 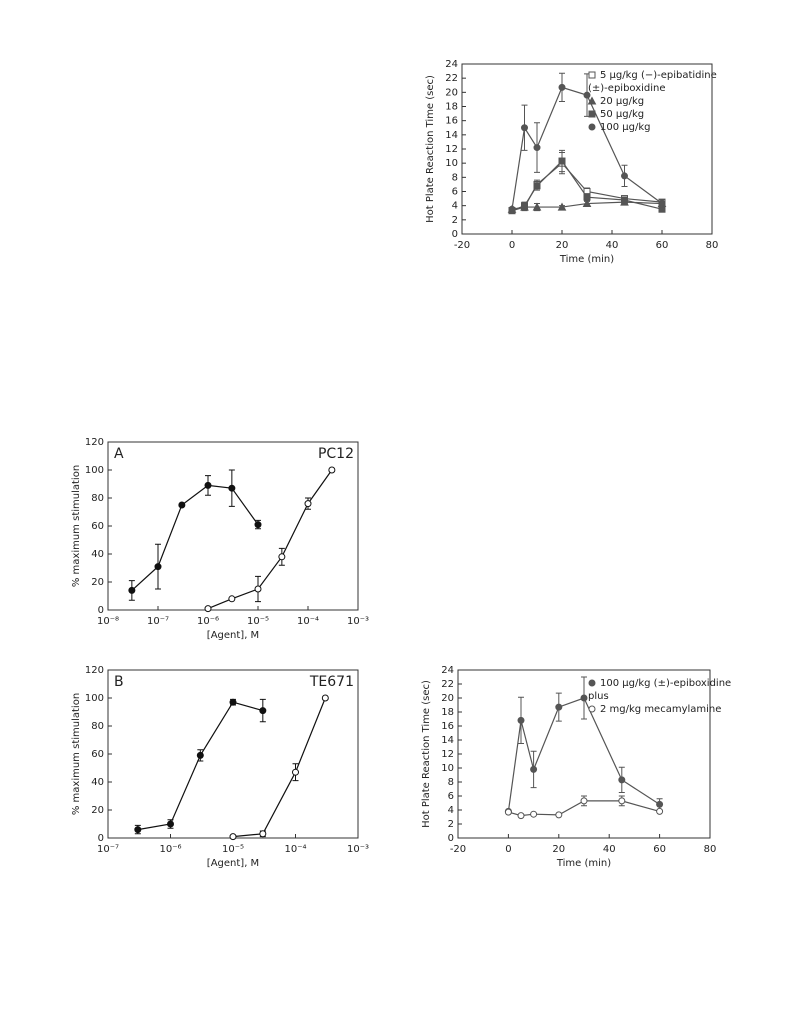 I want to click on legend-label: 2 mg/kg mecamylamine, so click(x=660, y=709).